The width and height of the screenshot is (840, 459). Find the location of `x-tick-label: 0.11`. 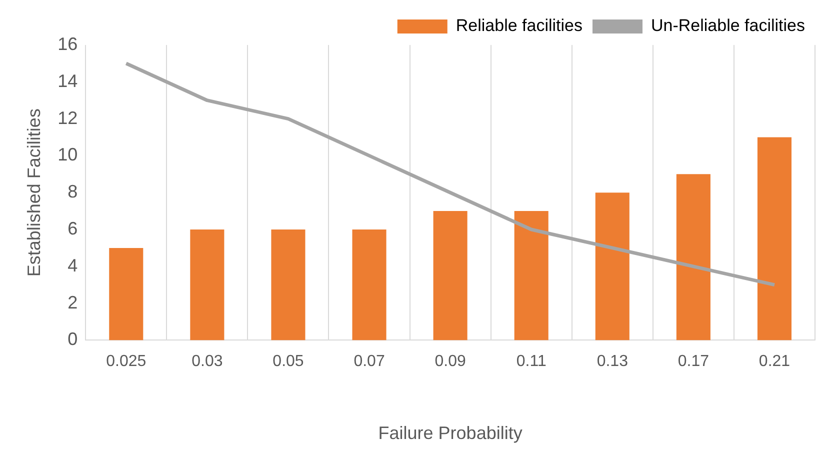

x-tick-label: 0.11 is located at coordinates (531, 361).